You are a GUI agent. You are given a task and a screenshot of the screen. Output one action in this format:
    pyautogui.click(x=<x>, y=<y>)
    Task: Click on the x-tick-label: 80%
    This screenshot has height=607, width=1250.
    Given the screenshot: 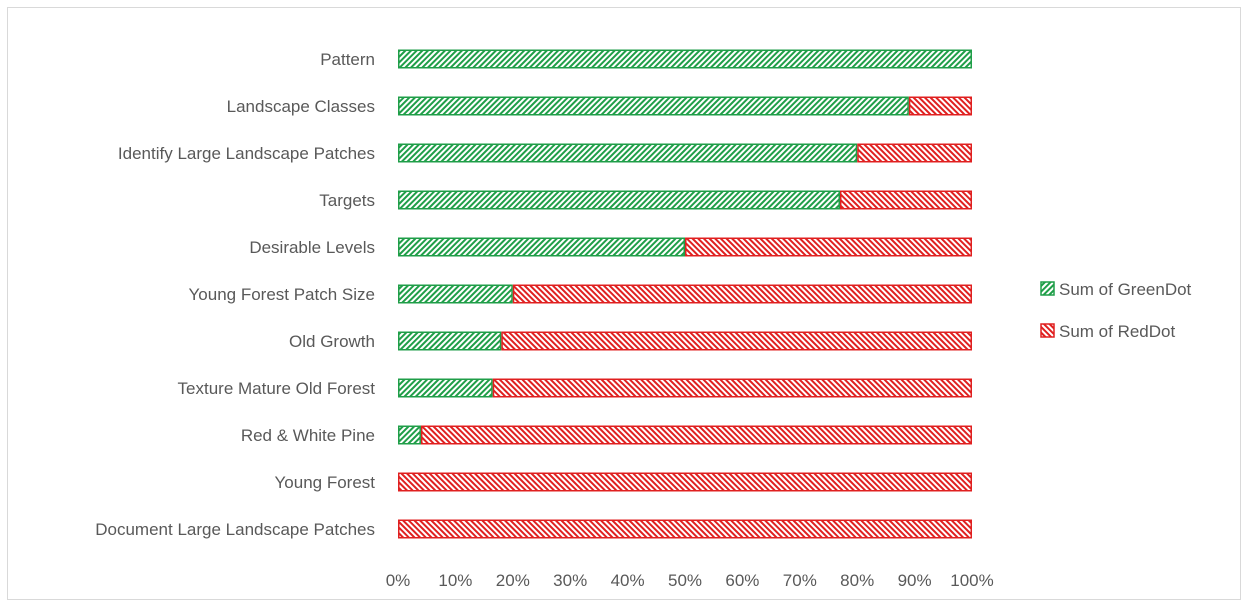 What is the action you would take?
    pyautogui.click(x=857, y=580)
    